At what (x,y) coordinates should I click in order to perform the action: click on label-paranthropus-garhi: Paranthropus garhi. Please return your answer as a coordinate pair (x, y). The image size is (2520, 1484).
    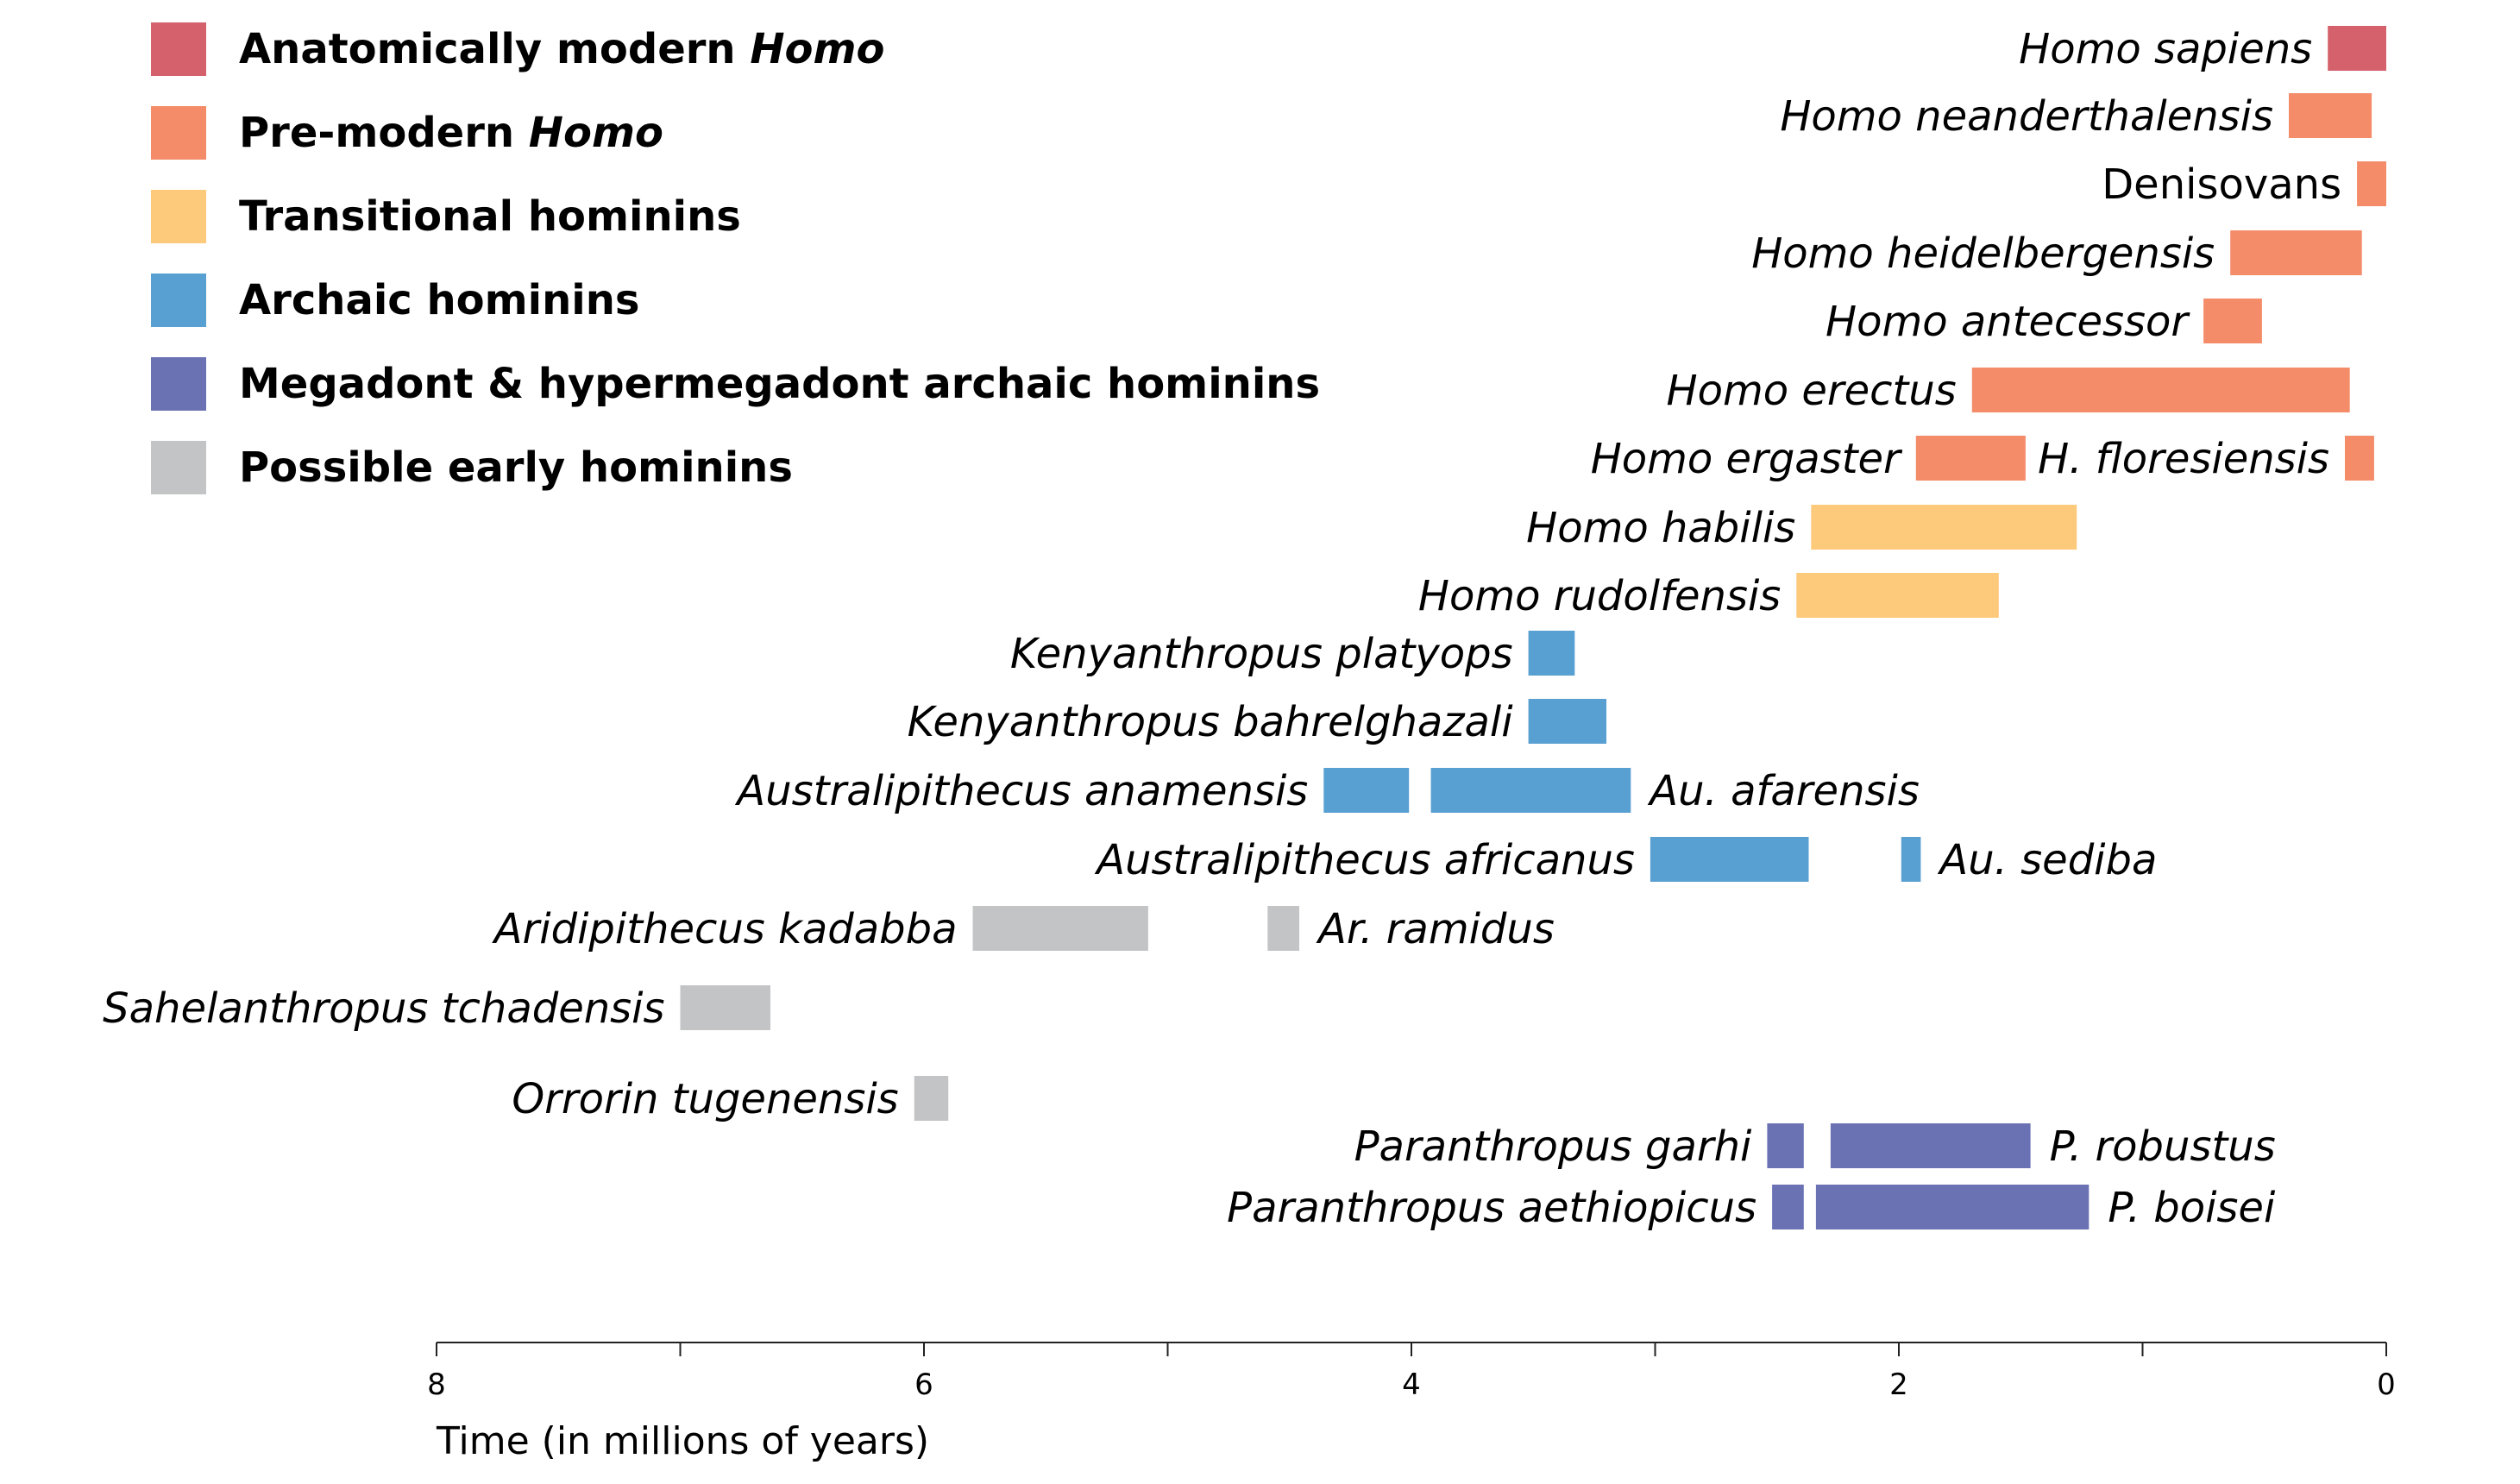
    Looking at the image, I should click on (1553, 1147).